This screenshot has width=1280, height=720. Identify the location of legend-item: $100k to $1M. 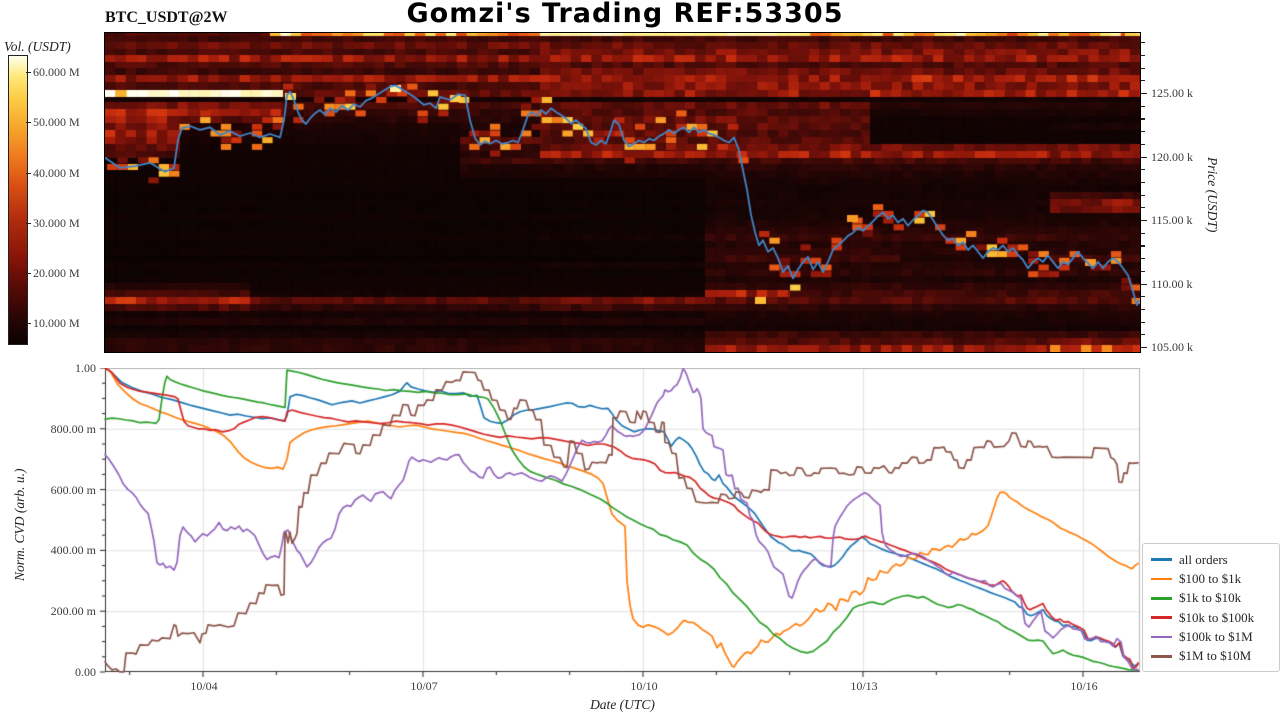
(1212, 637).